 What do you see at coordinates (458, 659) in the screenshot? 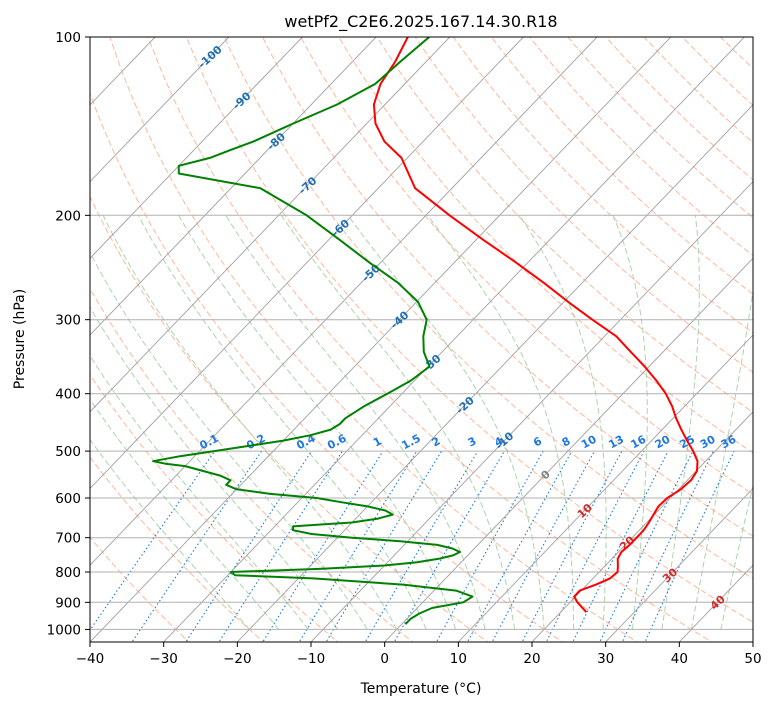
I see `x-tick-label: 10` at bounding box center [458, 659].